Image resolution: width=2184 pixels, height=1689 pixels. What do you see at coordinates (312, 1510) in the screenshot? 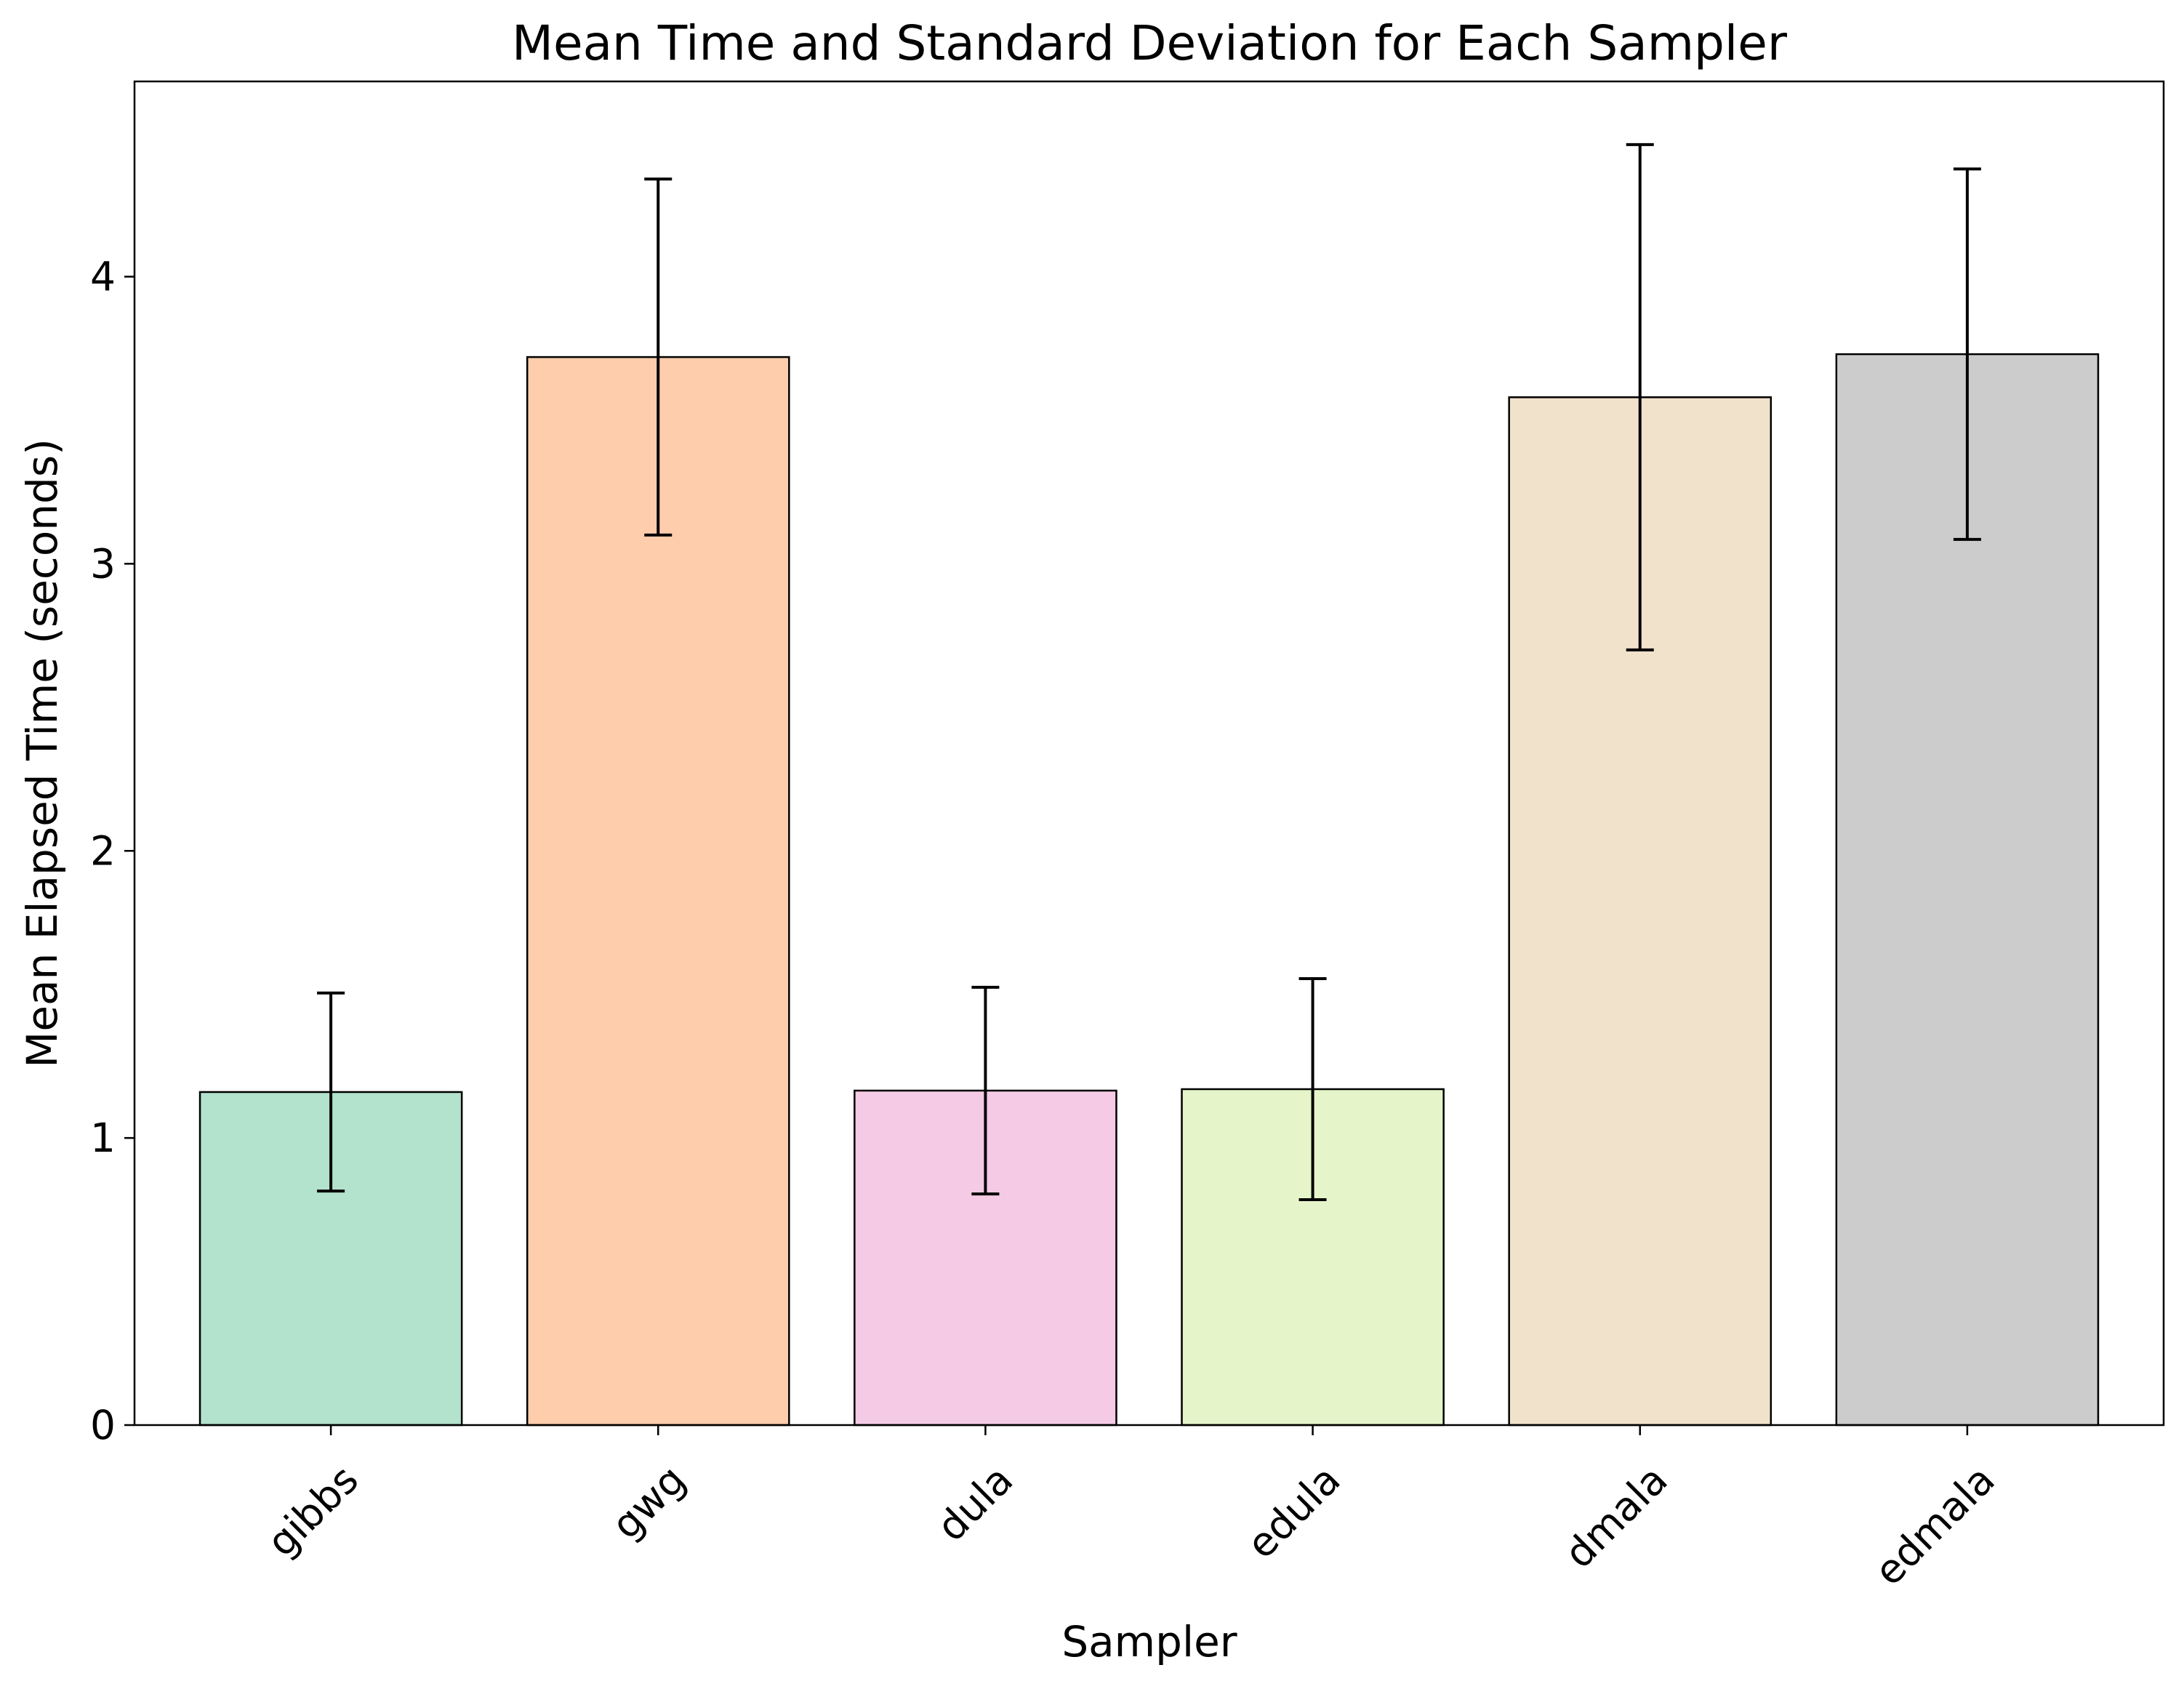
I see `x-tick-label-gibbs: gibbs` at bounding box center [312, 1510].